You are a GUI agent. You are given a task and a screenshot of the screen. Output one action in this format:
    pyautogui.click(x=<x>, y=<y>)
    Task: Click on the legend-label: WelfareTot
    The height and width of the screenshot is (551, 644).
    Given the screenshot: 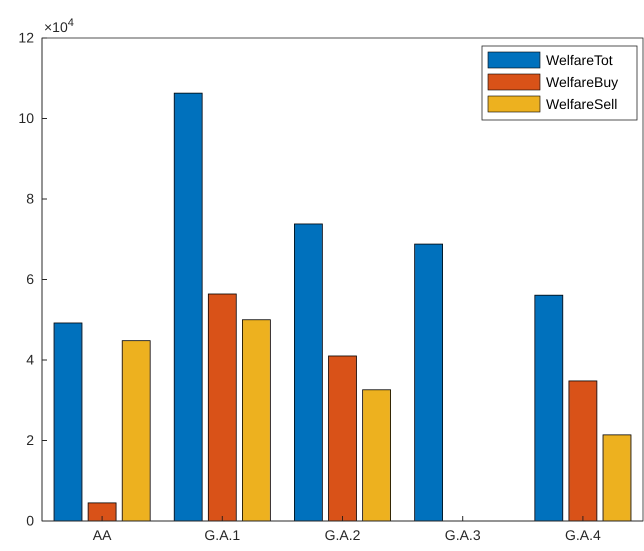 What is the action you would take?
    pyautogui.click(x=579, y=60)
    